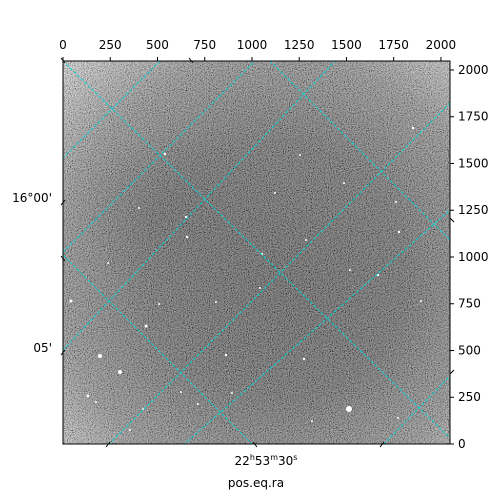 The height and width of the screenshot is (500, 500). I want to click on right-tick-label: 500, so click(469, 350).